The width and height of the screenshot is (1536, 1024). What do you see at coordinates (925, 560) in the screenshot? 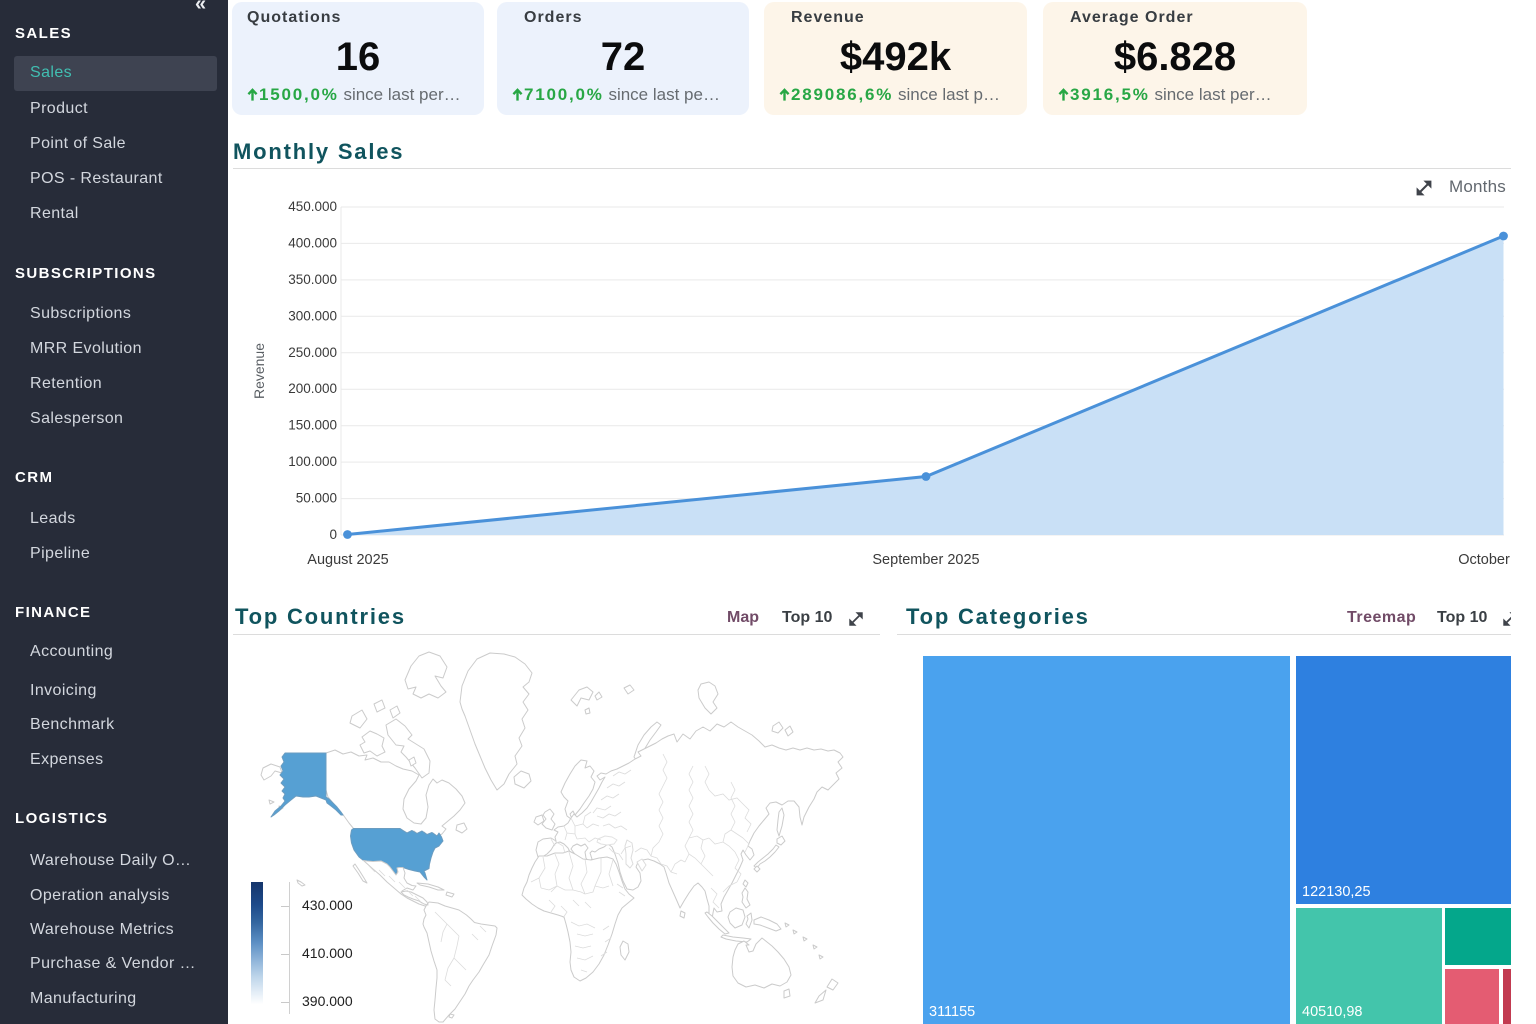
I see `svg-text: September 2025` at bounding box center [925, 560].